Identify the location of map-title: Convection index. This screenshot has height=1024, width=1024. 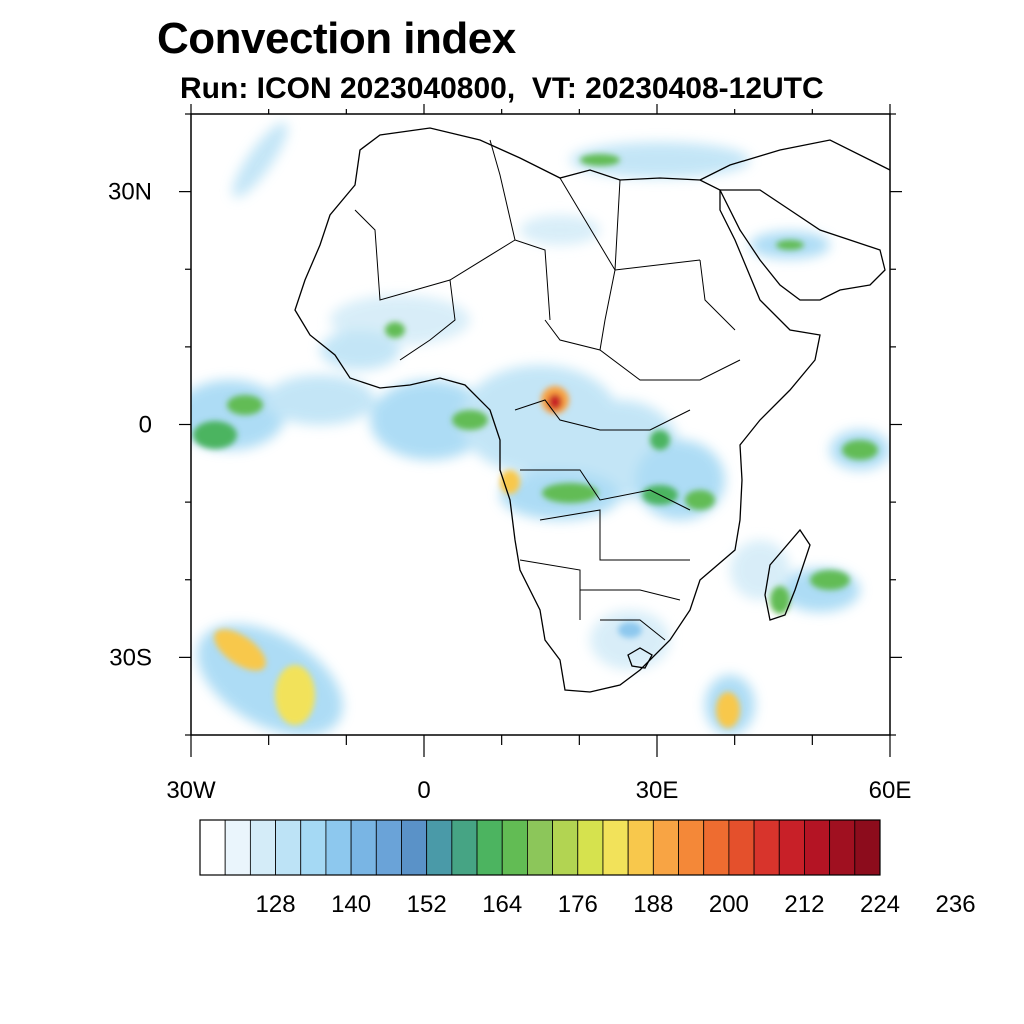
(336, 38).